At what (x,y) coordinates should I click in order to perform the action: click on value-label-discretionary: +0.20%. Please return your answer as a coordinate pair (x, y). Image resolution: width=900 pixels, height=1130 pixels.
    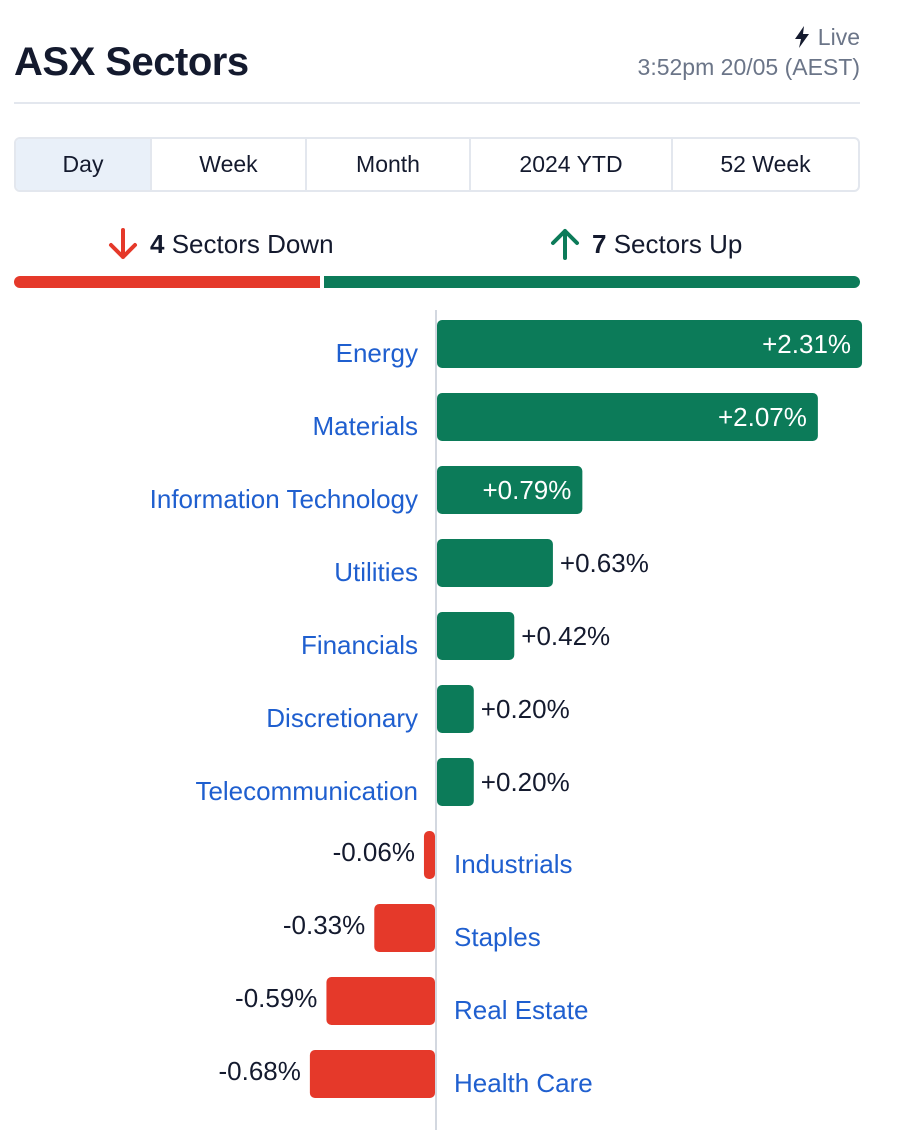
    Looking at the image, I should click on (525, 709).